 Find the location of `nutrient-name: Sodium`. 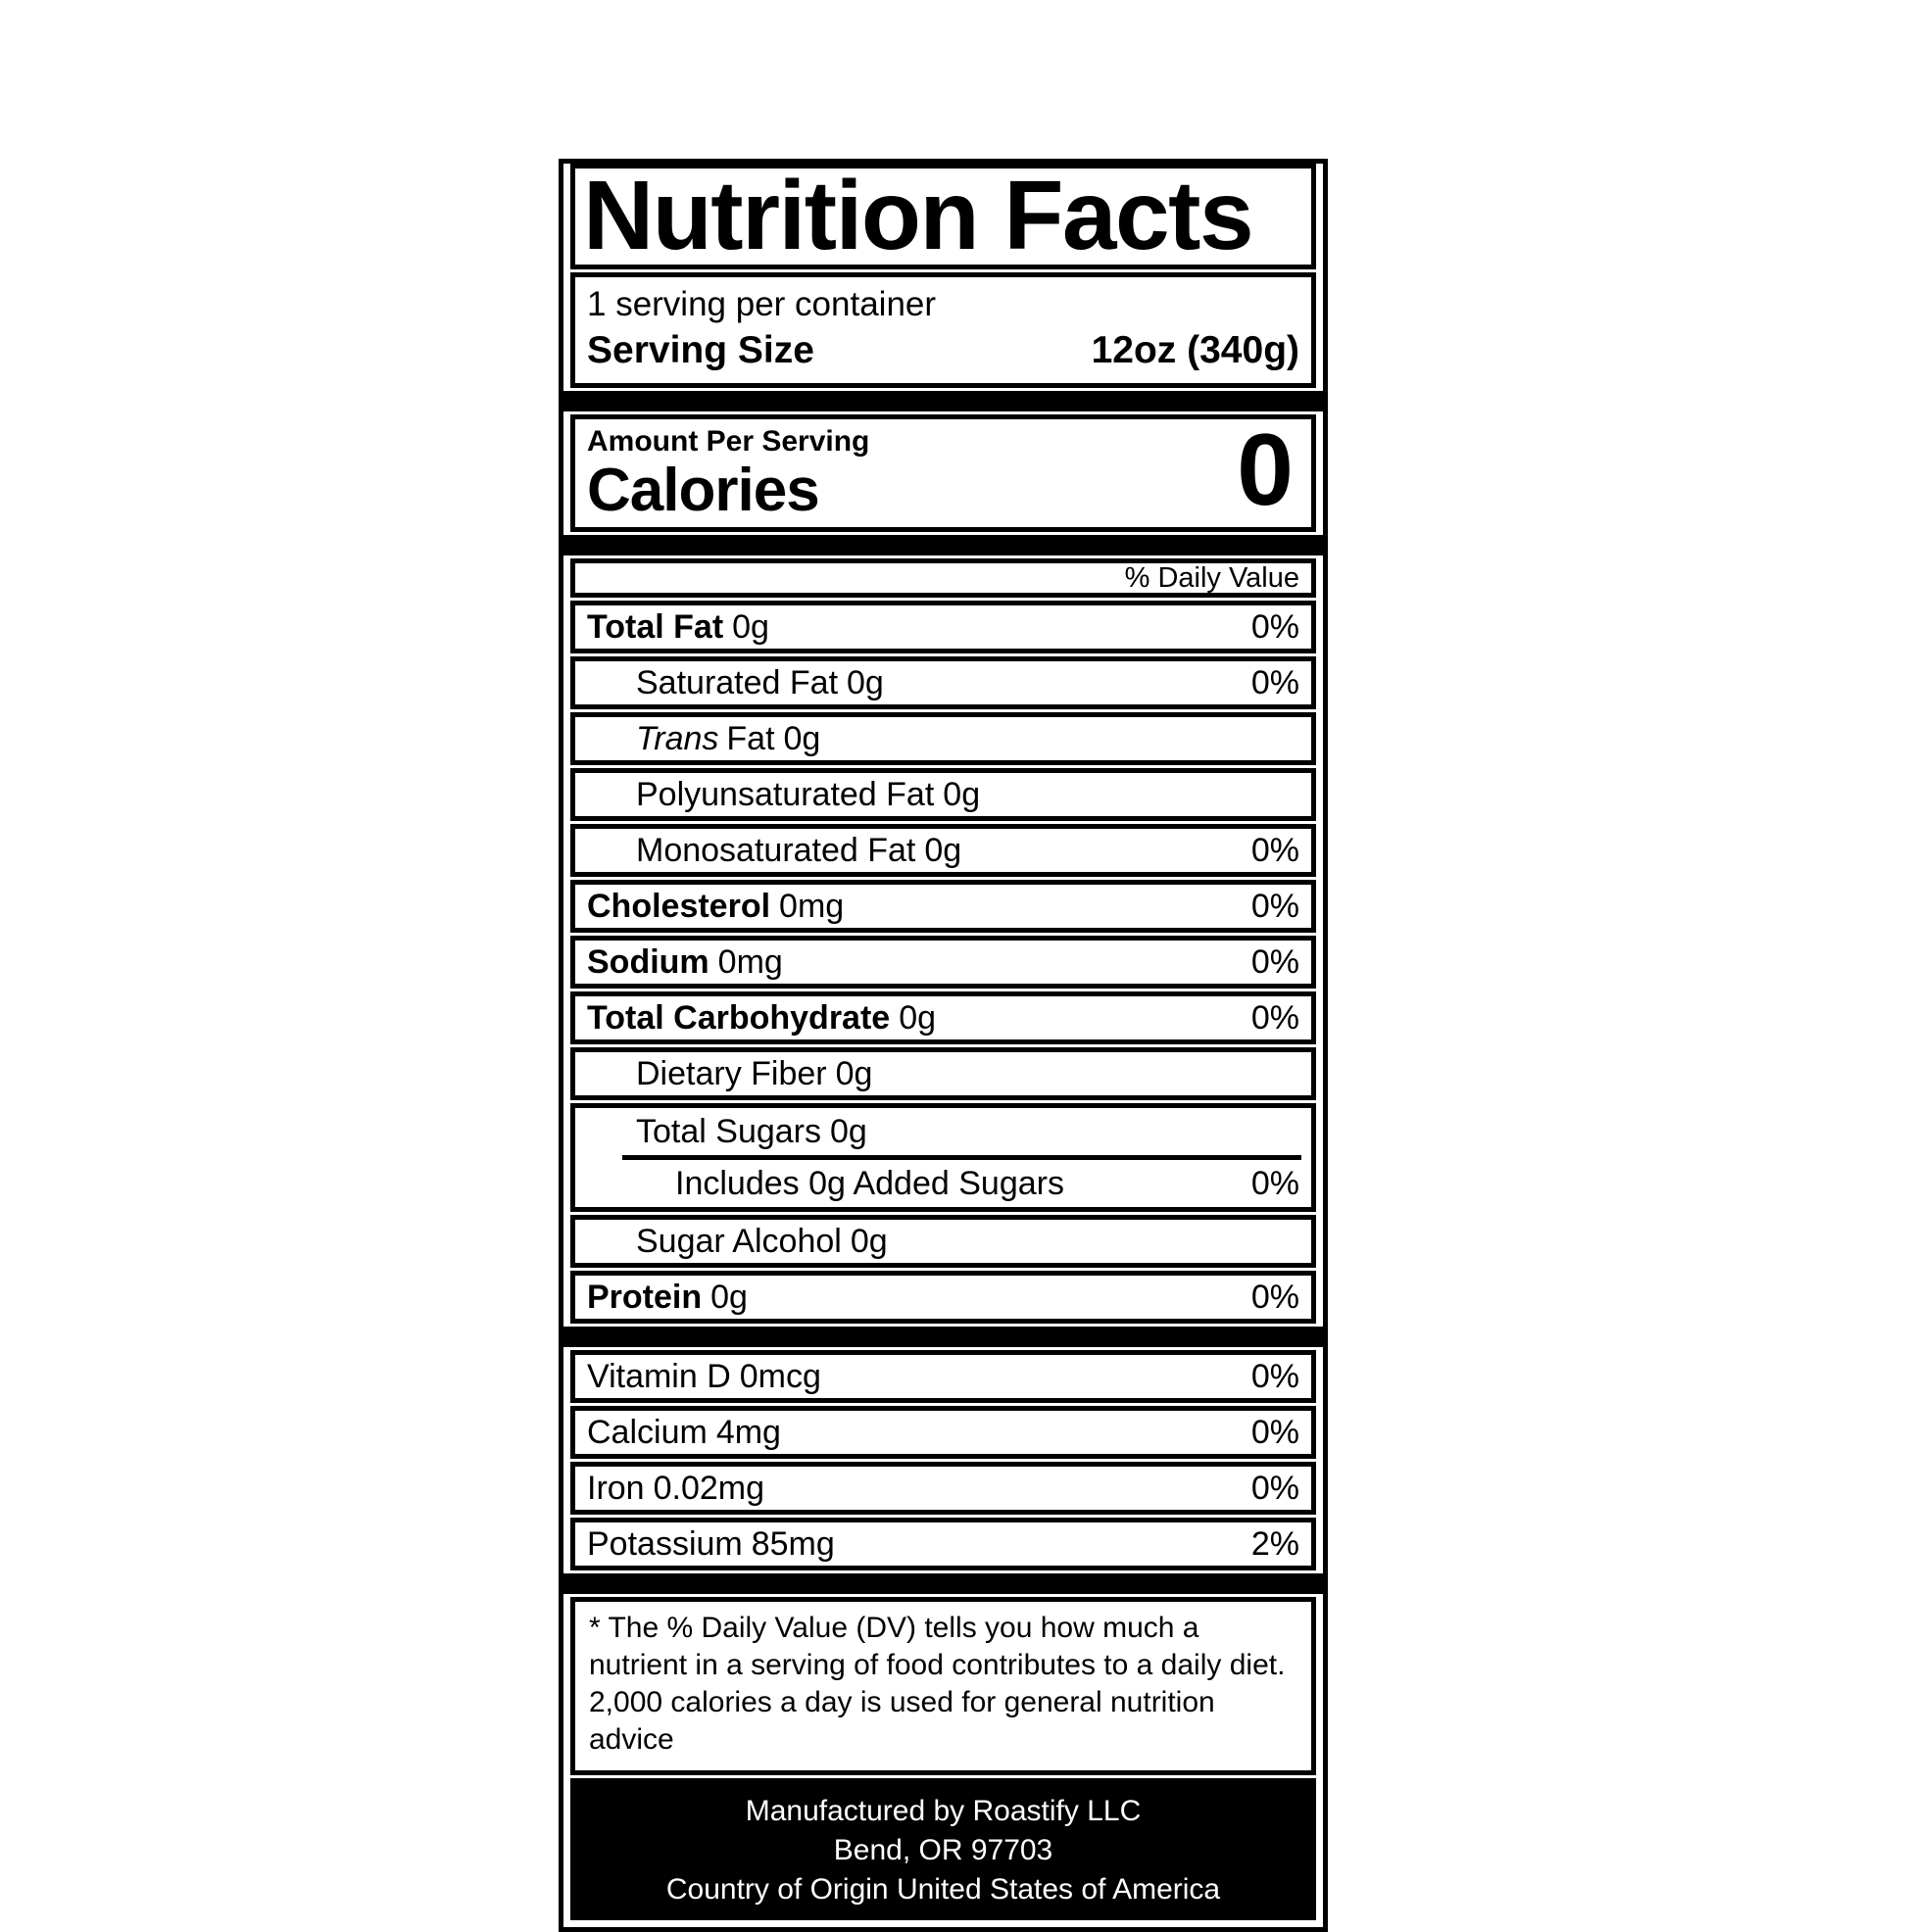

nutrient-name: Sodium is located at coordinates (648, 962).